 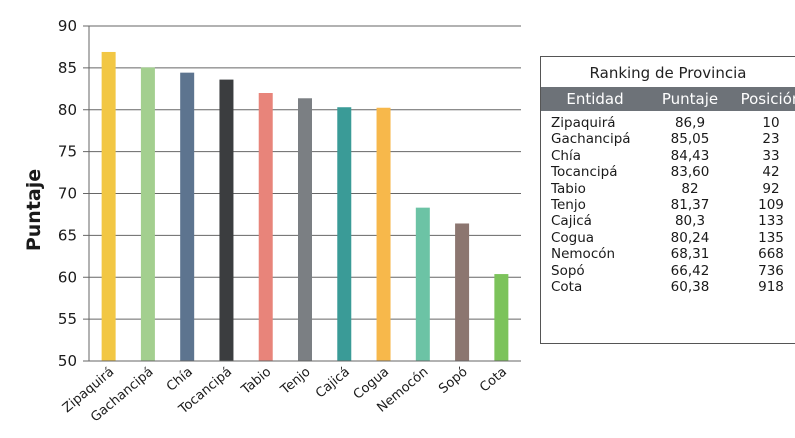 What do you see at coordinates (591, 139) in the screenshot?
I see `cell-entidad: Gachancipá` at bounding box center [591, 139].